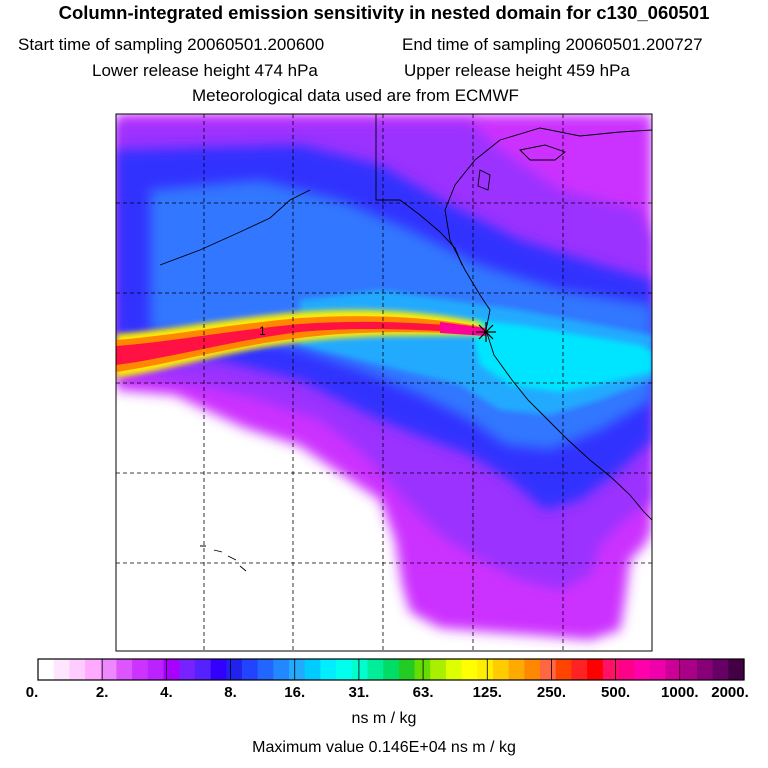 The width and height of the screenshot is (768, 768). I want to click on colorbar-tick-label: 63., so click(423, 692).